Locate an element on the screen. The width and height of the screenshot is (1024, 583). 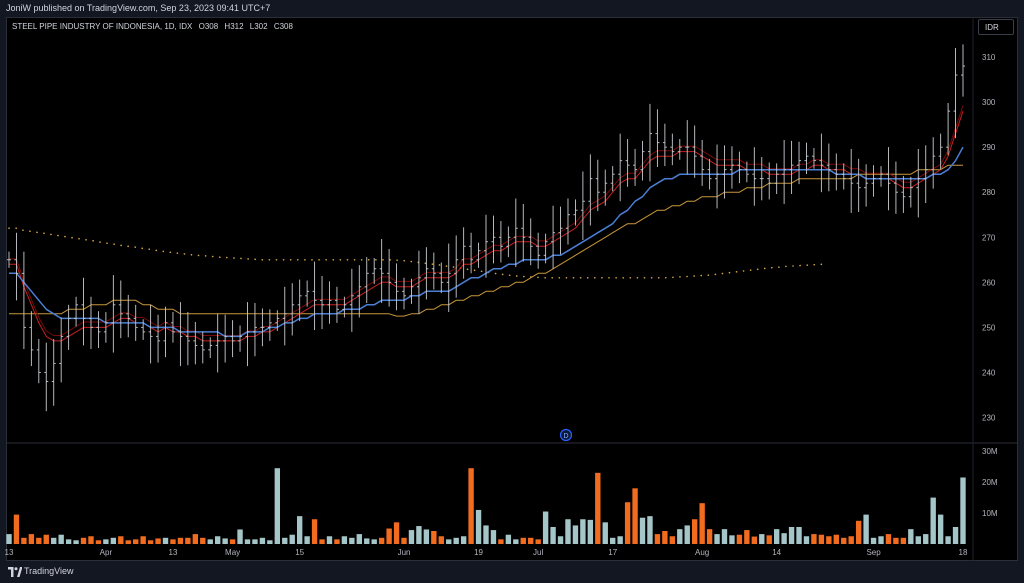
price-tick-label: 260 is located at coordinates (989, 282).